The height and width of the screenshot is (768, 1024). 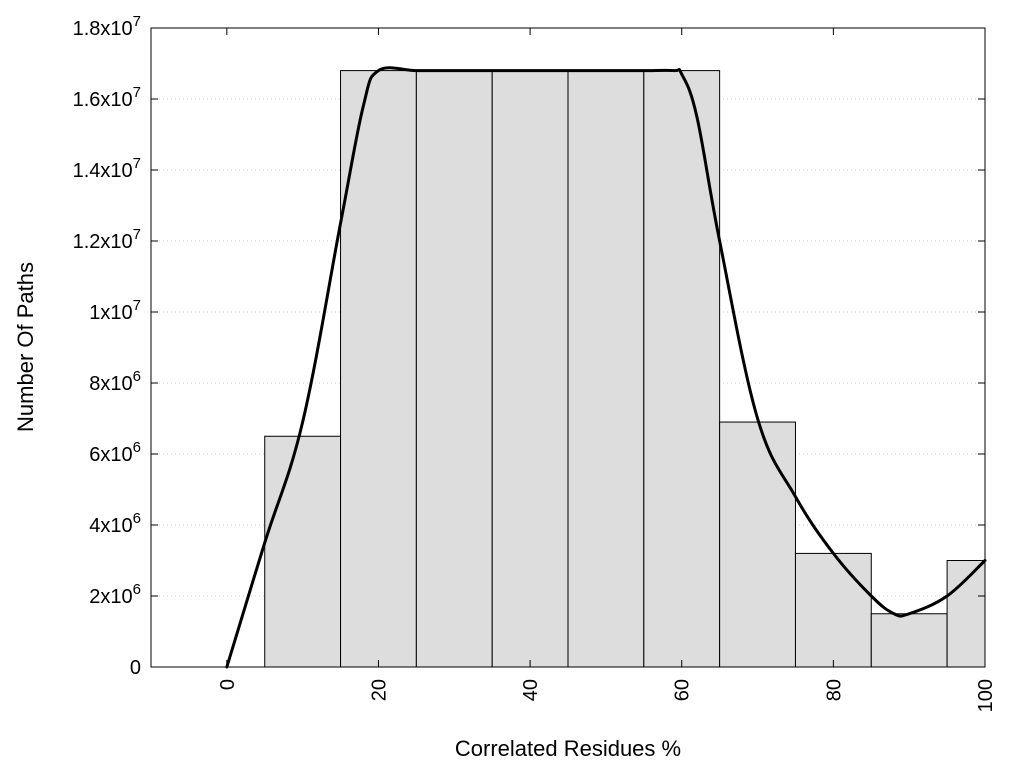 I want to click on x-tick-label: 40, so click(x=531, y=690).